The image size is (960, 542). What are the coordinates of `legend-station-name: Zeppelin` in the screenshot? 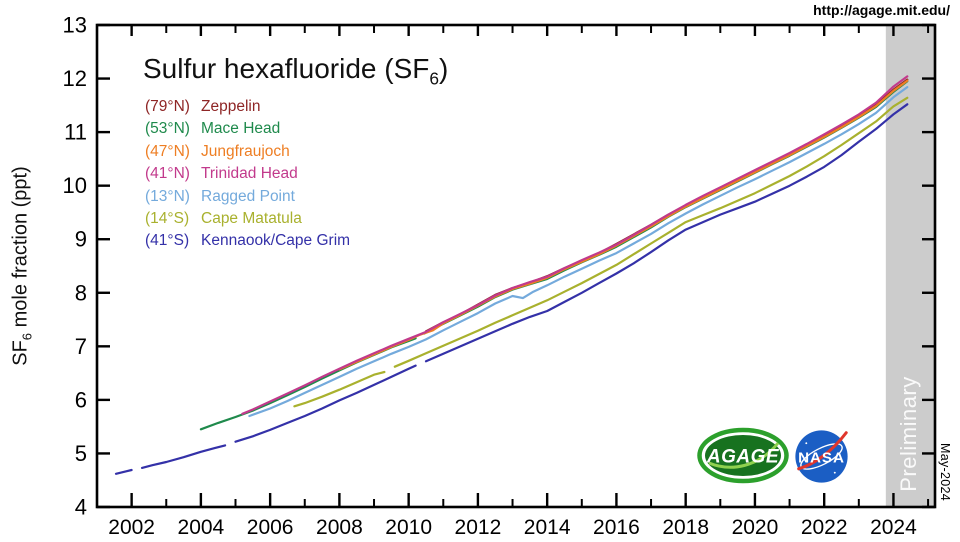 It's located at (231, 106).